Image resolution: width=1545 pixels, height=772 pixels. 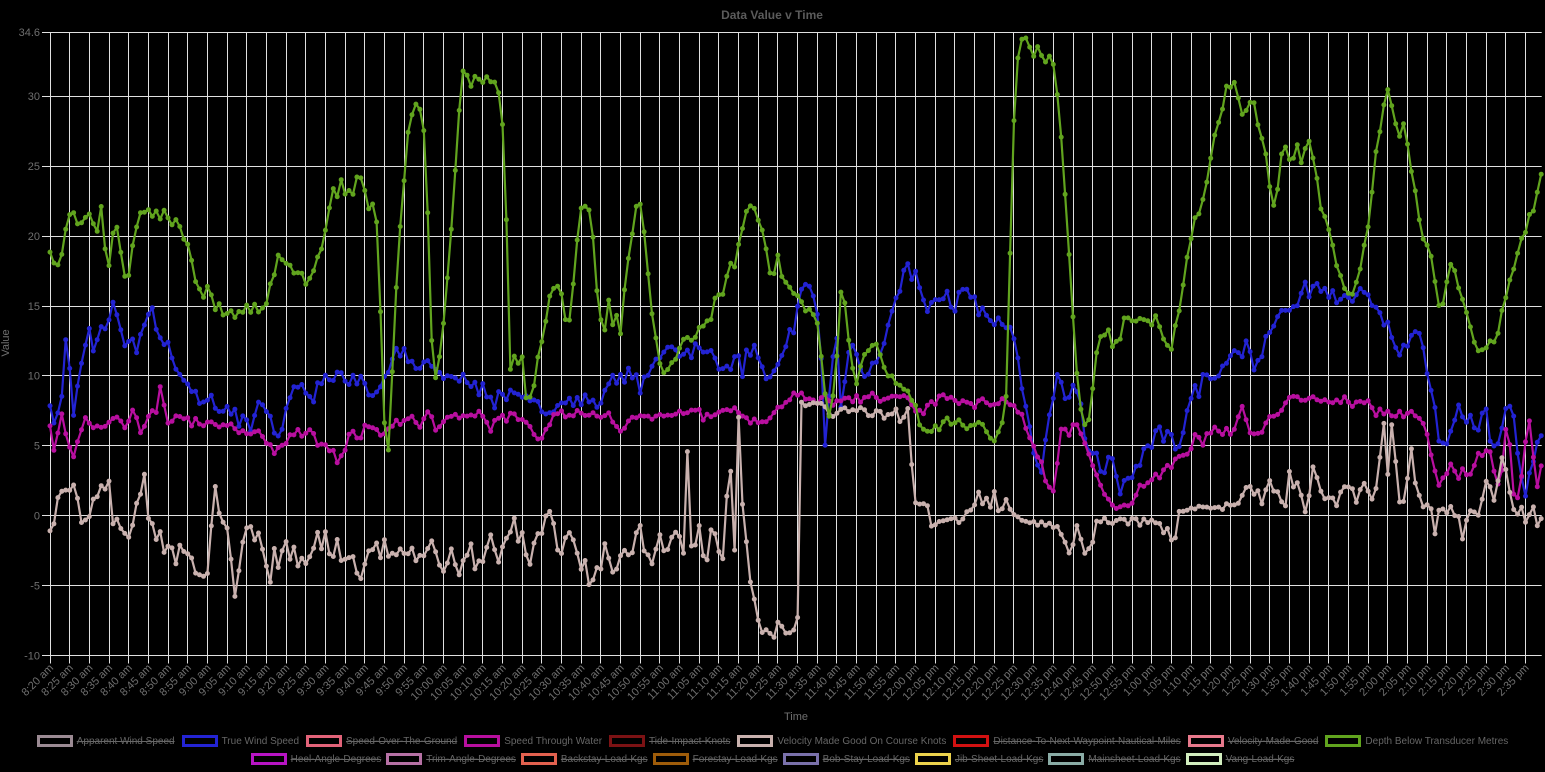 I want to click on svg-text: 30, so click(x=34, y=97).